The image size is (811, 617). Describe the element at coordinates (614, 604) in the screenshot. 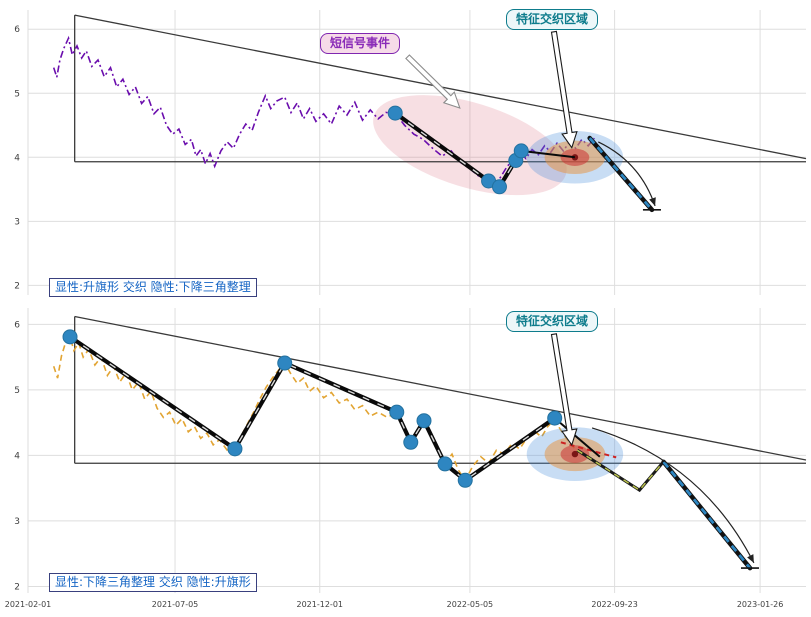

I see `svg-text: 2022-09-23` at that location.